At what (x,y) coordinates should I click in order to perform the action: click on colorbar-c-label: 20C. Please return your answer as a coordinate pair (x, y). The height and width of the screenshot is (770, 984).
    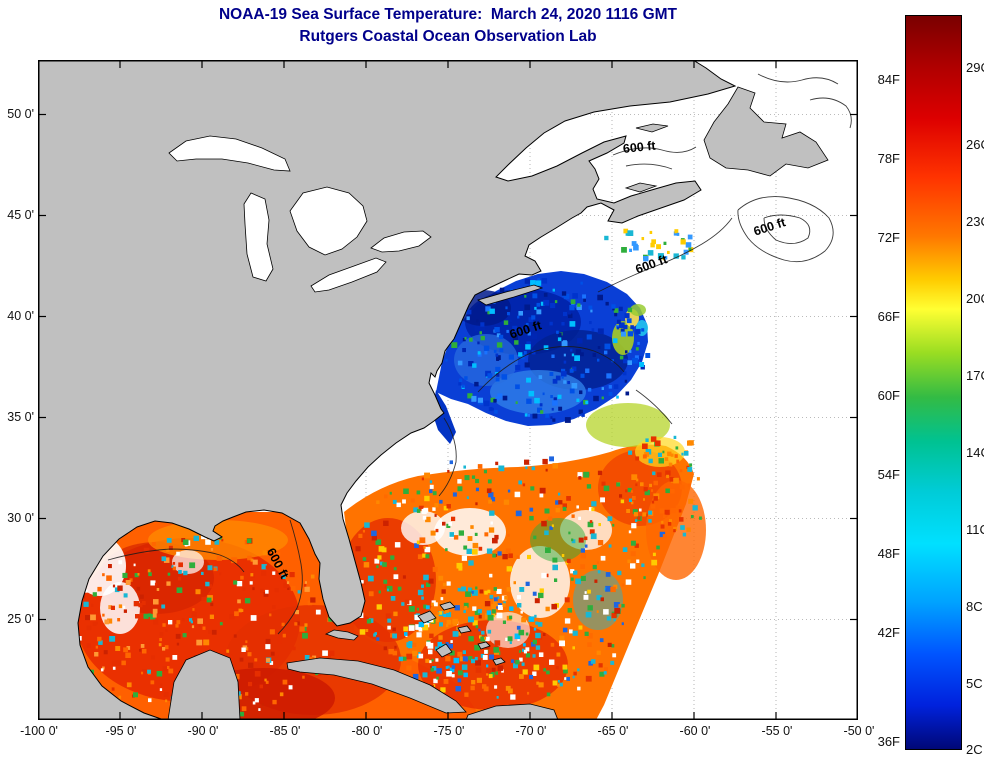
    Looking at the image, I should click on (975, 298).